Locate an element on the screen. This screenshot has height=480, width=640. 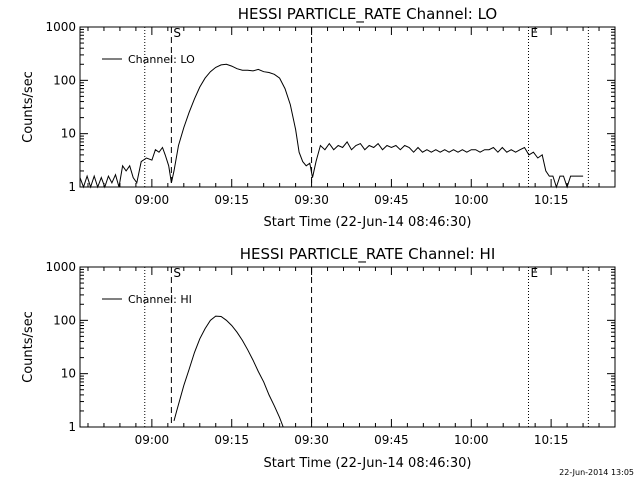
x-tick-label: 09:30 is located at coordinates (311, 440).